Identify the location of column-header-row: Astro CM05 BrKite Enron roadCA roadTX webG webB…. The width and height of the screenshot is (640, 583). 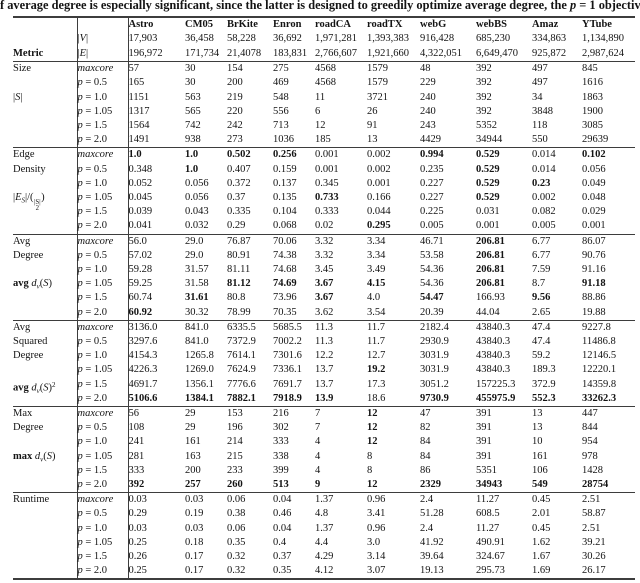
(324, 25).